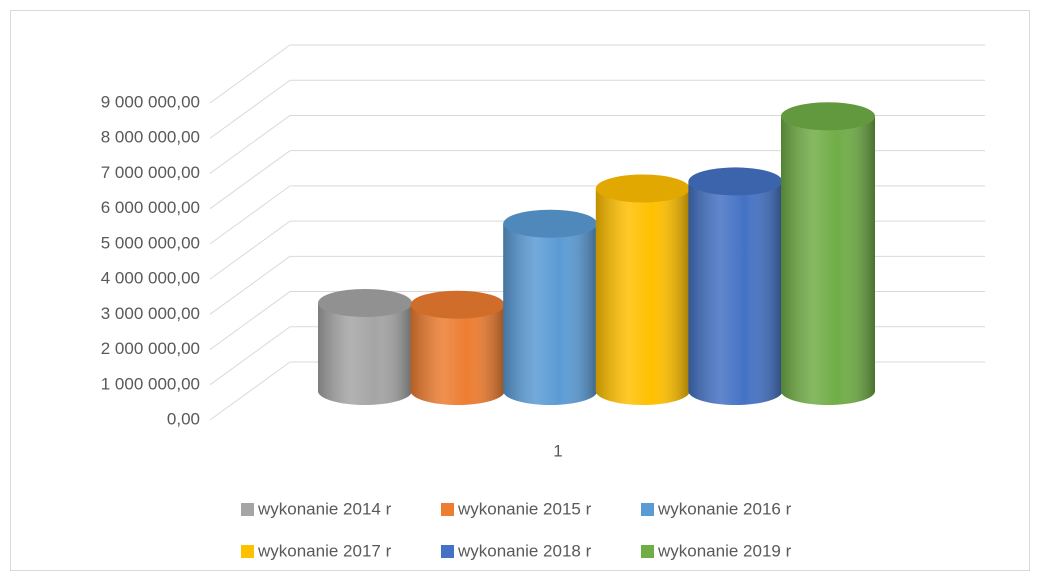  What do you see at coordinates (150, 278) in the screenshot?
I see `y-tick-label: 4 000 000,00` at bounding box center [150, 278].